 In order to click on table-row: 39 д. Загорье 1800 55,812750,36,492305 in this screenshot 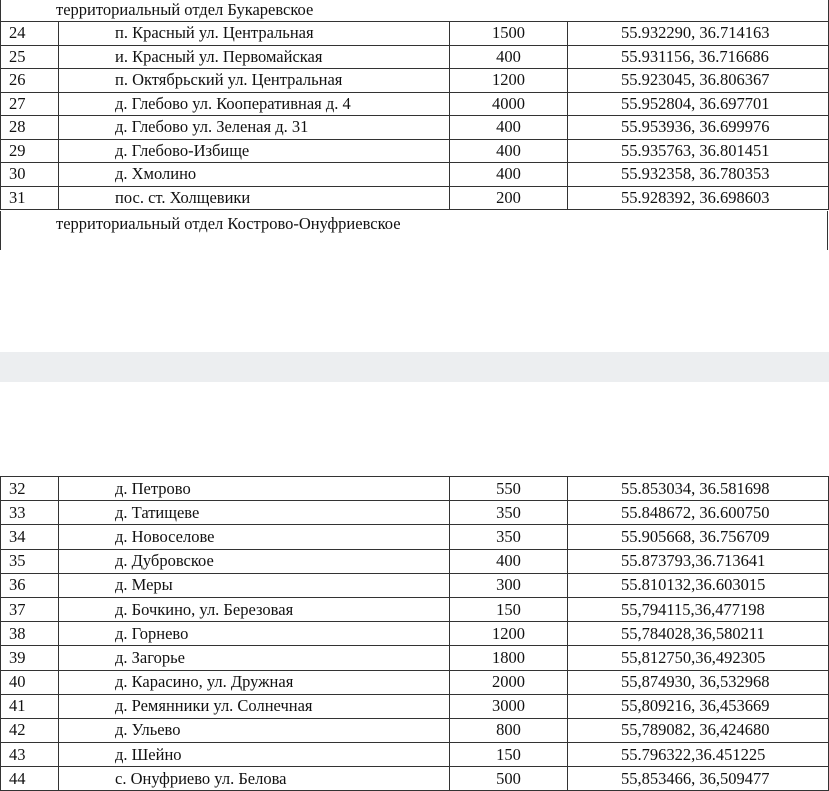, I will do `click(414, 658)`.